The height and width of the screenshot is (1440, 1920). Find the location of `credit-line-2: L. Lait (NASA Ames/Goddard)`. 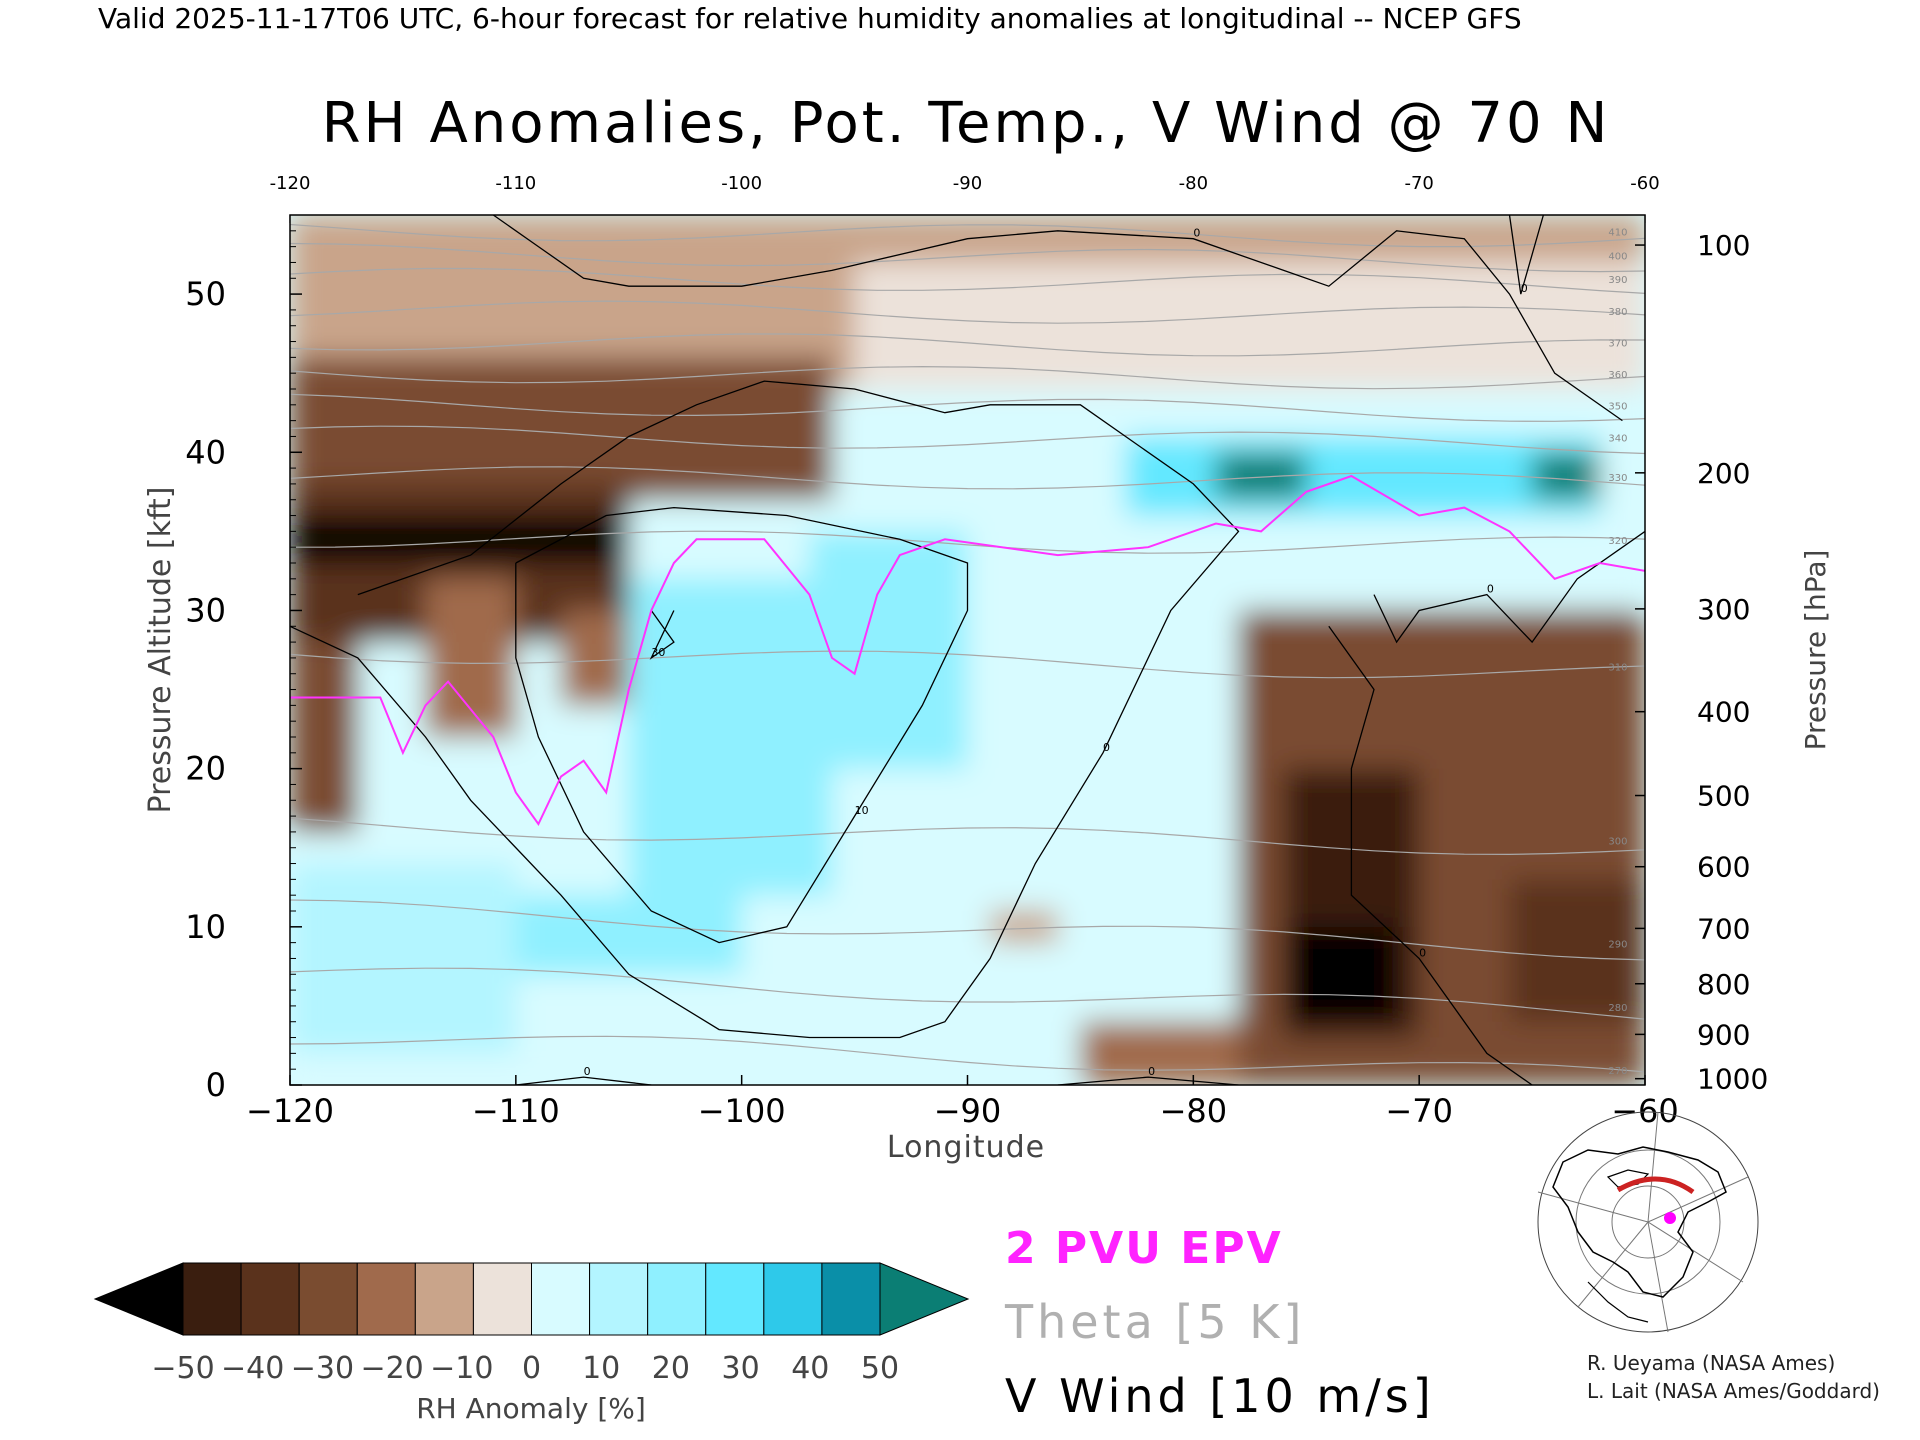

credit-line-2: L. Lait (NASA Ames/Goddard) is located at coordinates (1733, 1391).